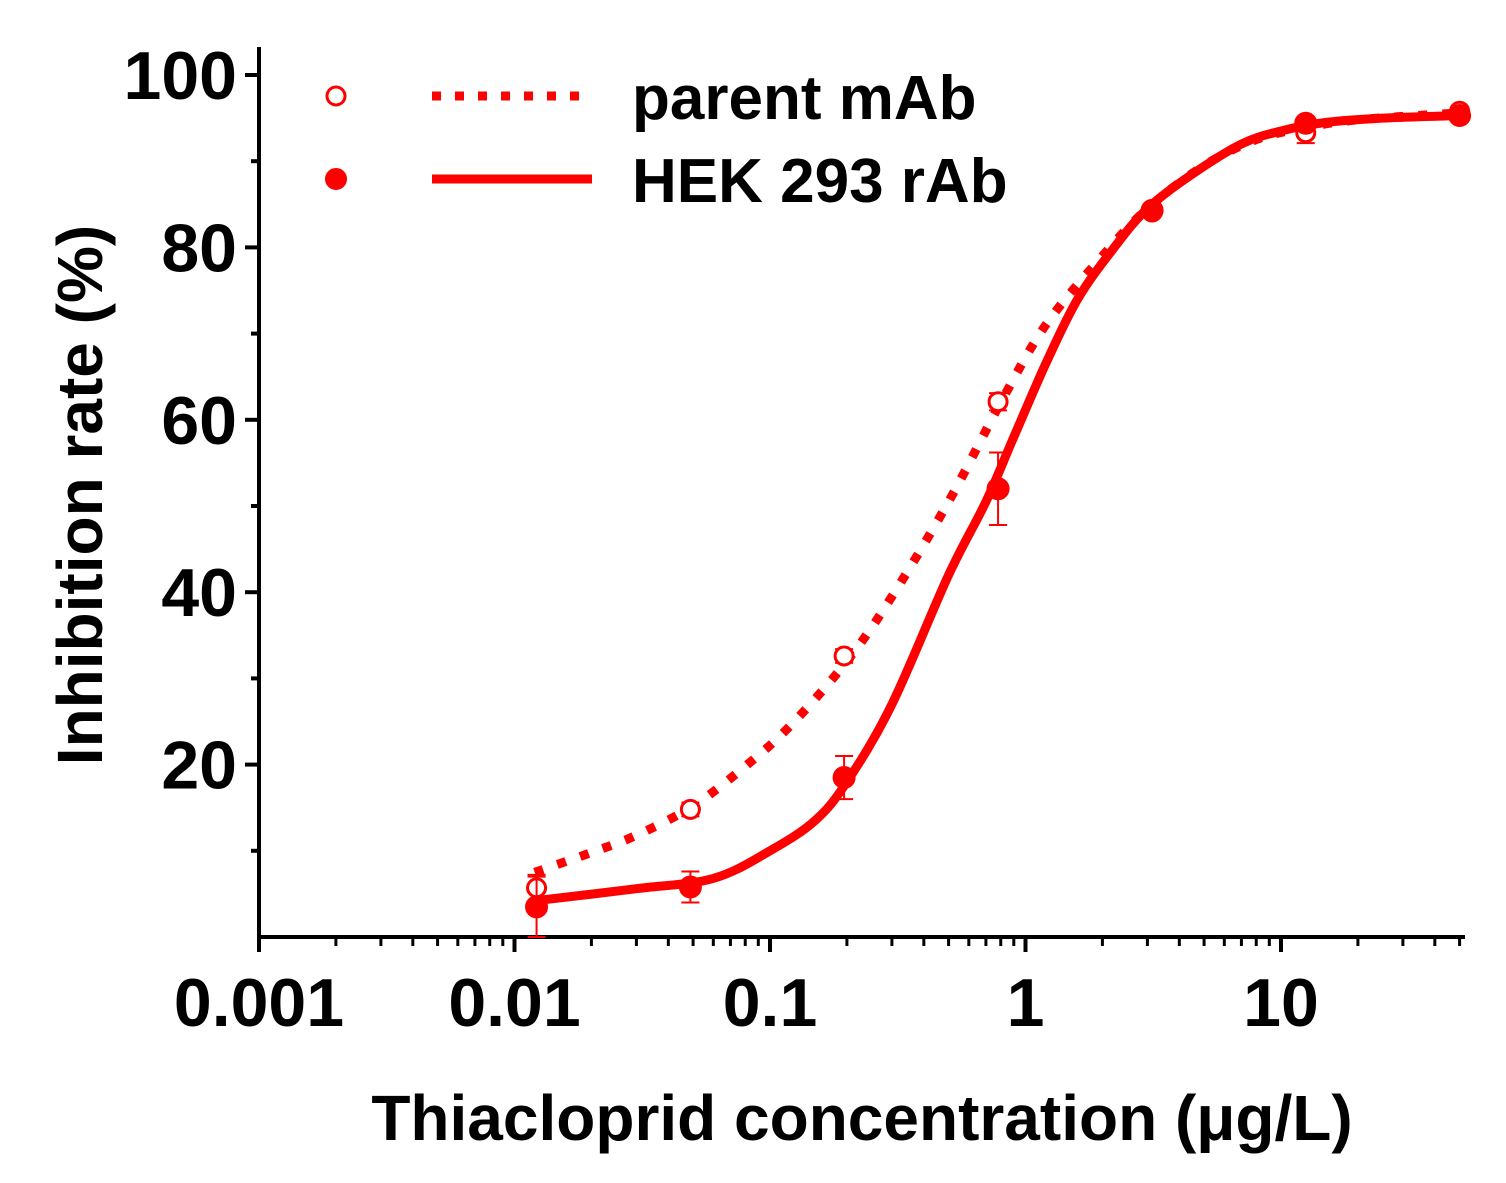  Describe the element at coordinates (199, 766) in the screenshot. I see `y-tick-label: 20` at that location.